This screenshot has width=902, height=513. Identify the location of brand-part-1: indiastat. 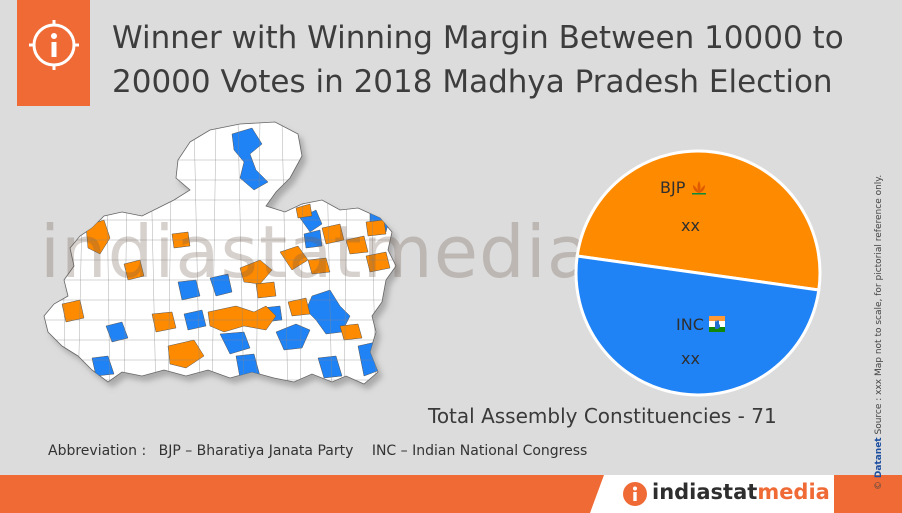
(705, 492).